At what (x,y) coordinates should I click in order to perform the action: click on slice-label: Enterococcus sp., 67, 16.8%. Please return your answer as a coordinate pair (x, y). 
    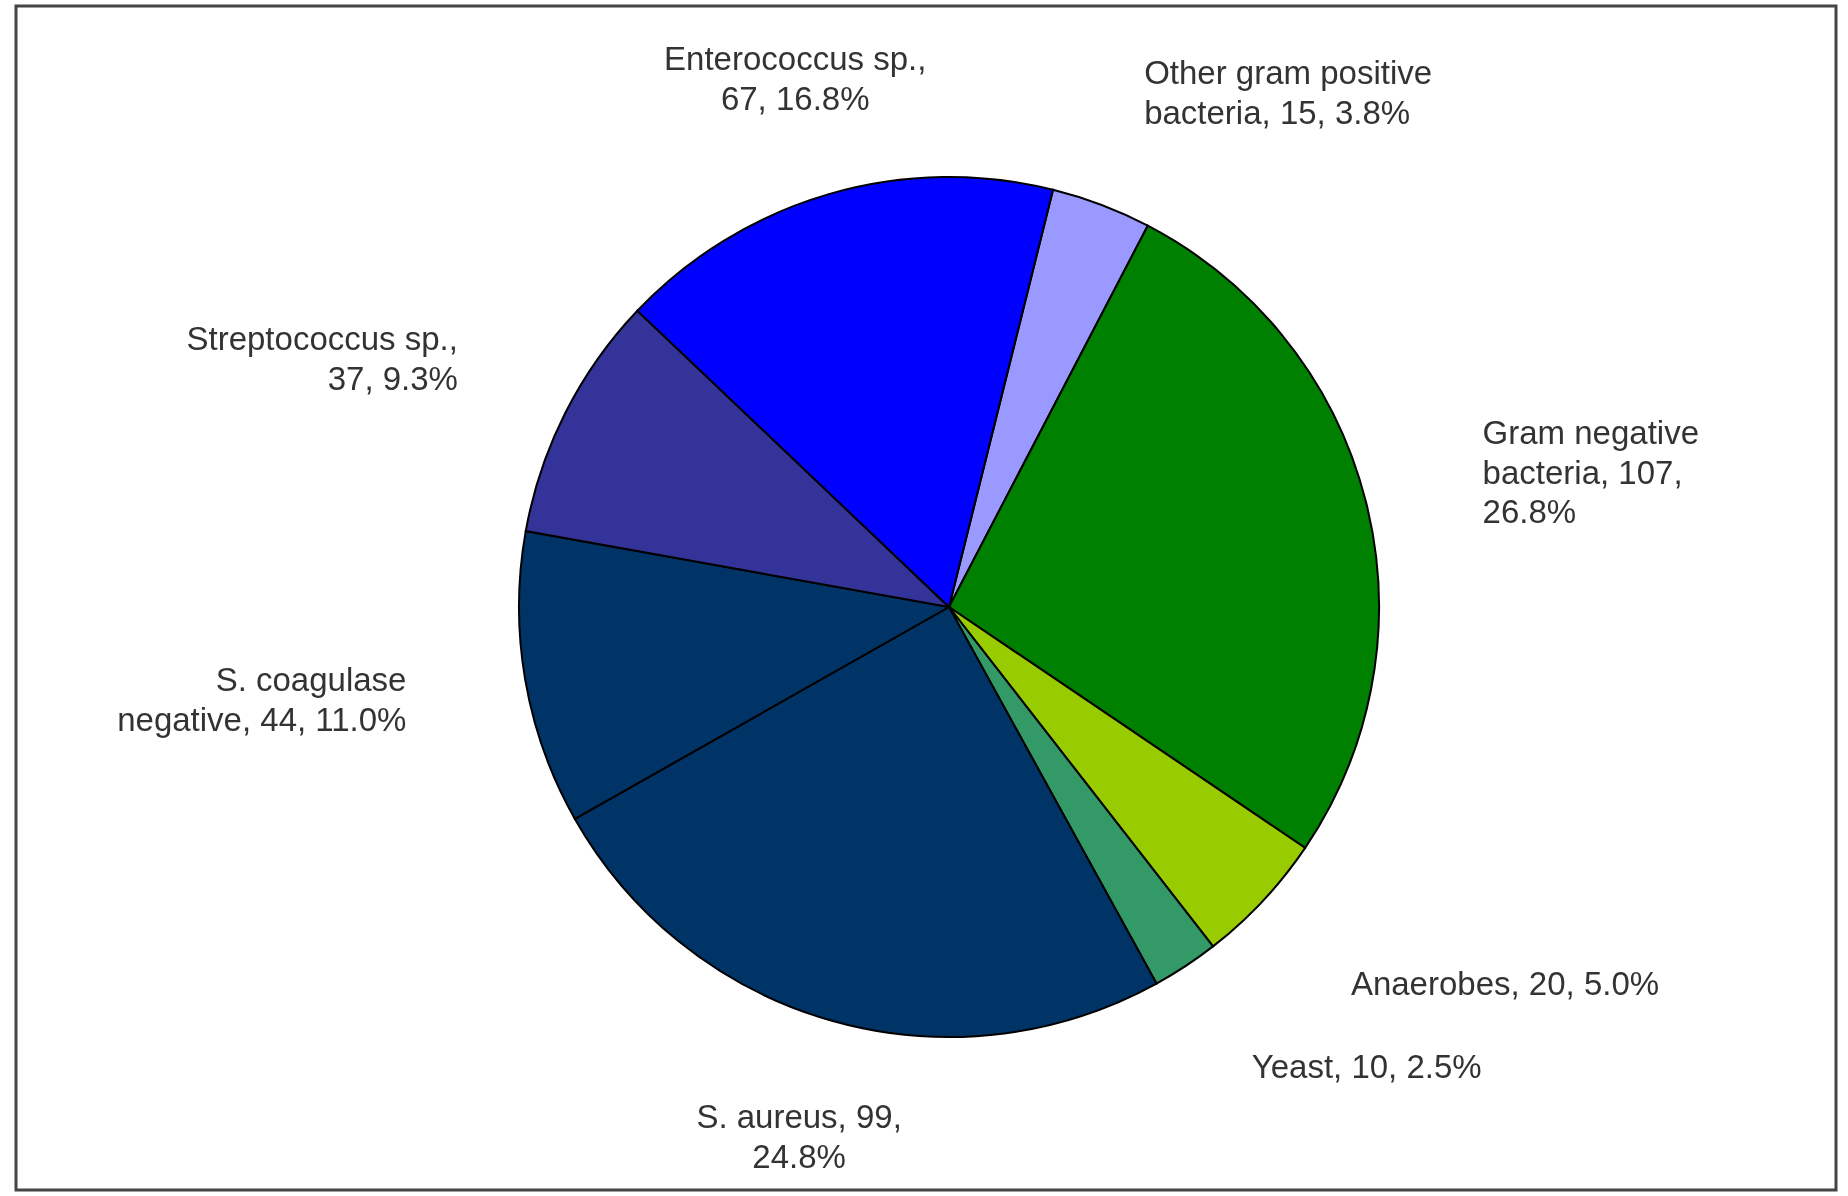
    Looking at the image, I should click on (795, 78).